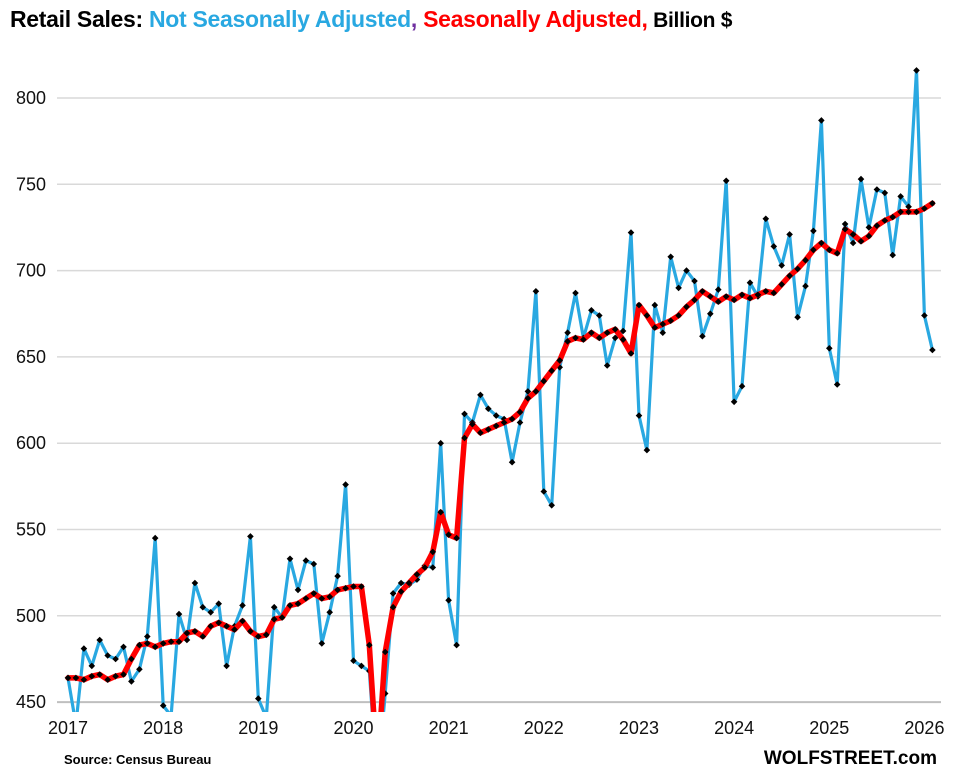 The image size is (965, 781). I want to click on y-tick-label: 450, so click(31, 702).